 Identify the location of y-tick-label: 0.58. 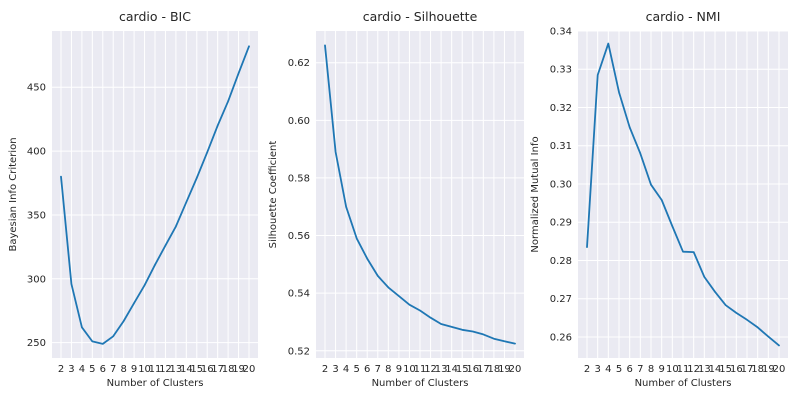
(299, 178).